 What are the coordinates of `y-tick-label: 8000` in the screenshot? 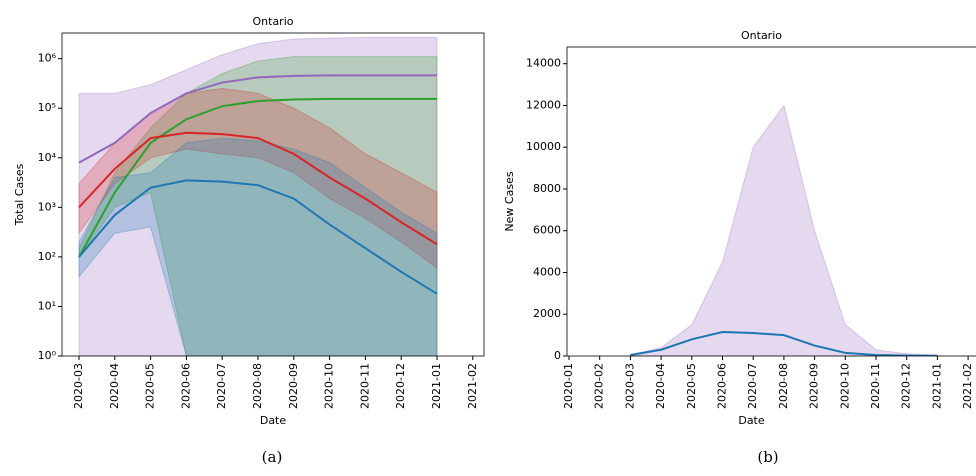 It's located at (547, 188).